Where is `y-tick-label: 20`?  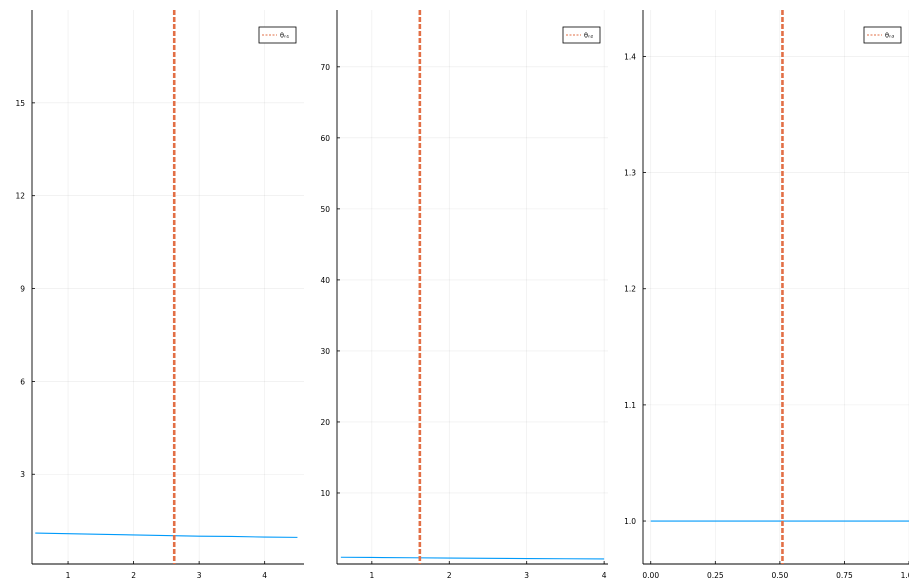
y-tick-label: 20 is located at coordinates (325, 422).